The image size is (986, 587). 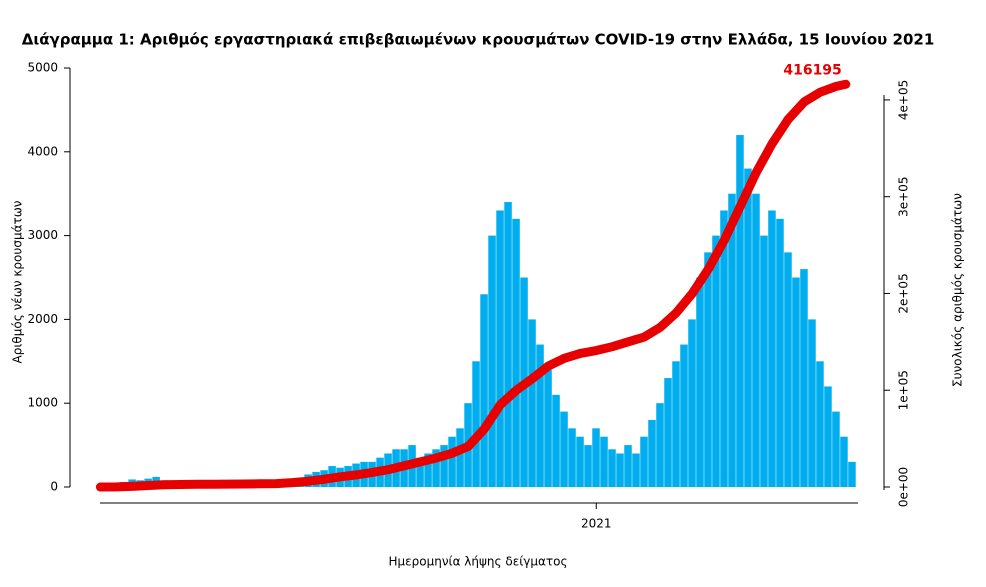 I want to click on y2-axis-title: Συνολικός αριθμός κρουσμάτων, so click(x=958, y=290).